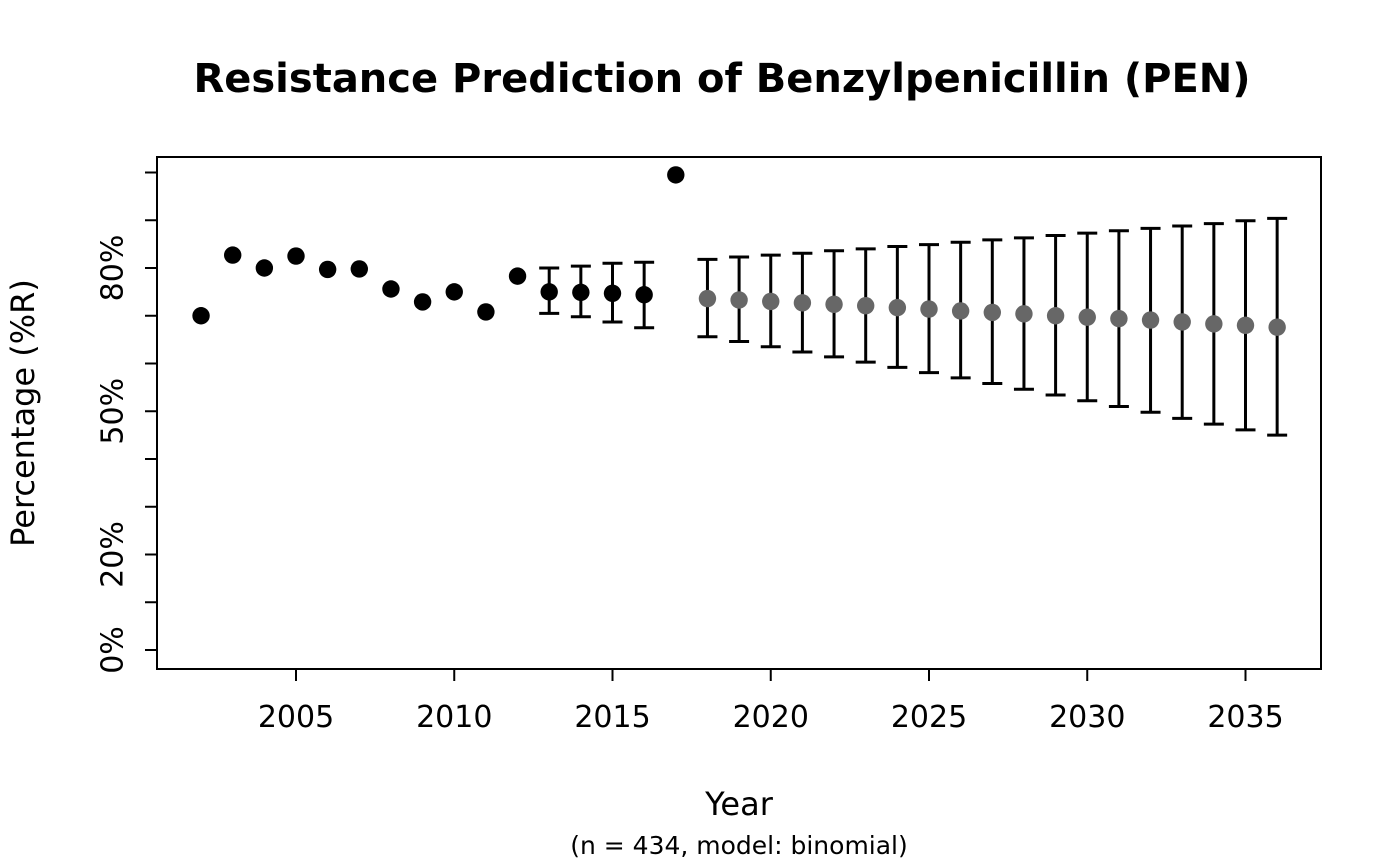 The width and height of the screenshot is (1400, 866). I want to click on x-axis-ticks: 2005 2010 2015 2020 2025 2030 2035, so click(771, 702).